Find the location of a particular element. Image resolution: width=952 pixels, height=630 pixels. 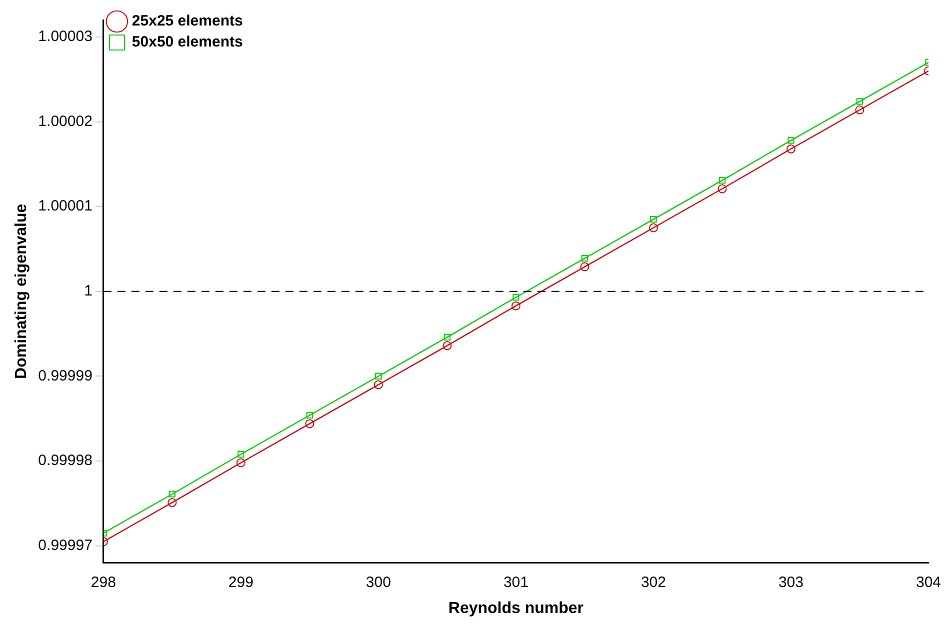

legend-label: 25x25 elements is located at coordinates (187, 21).